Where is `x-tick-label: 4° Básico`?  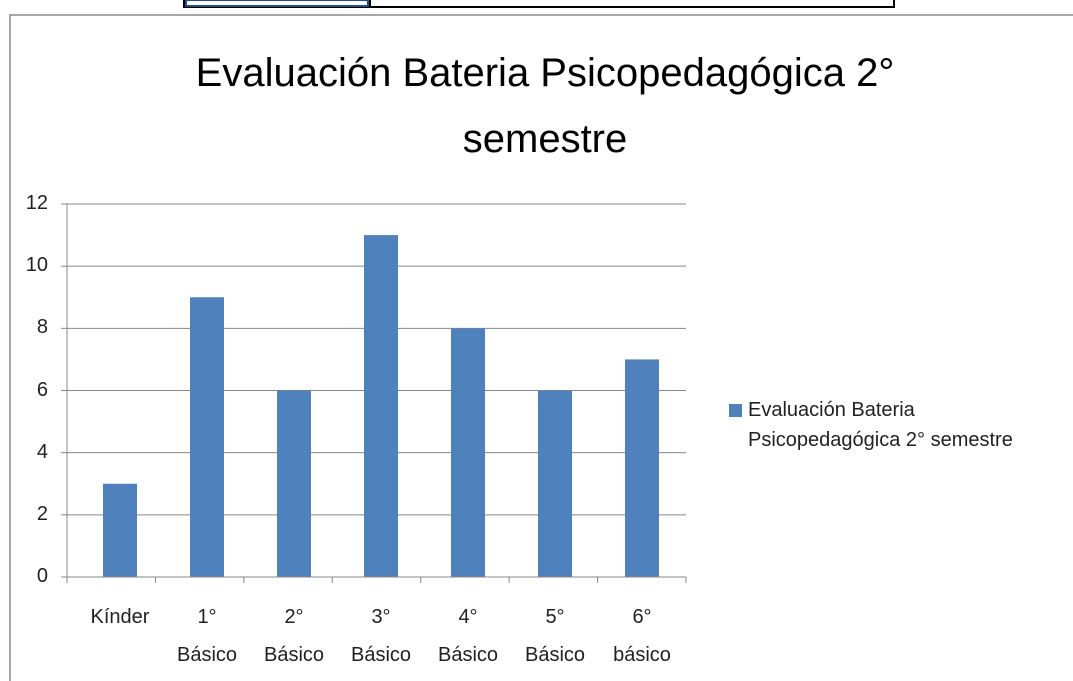 x-tick-label: 4° Básico is located at coordinates (468, 636).